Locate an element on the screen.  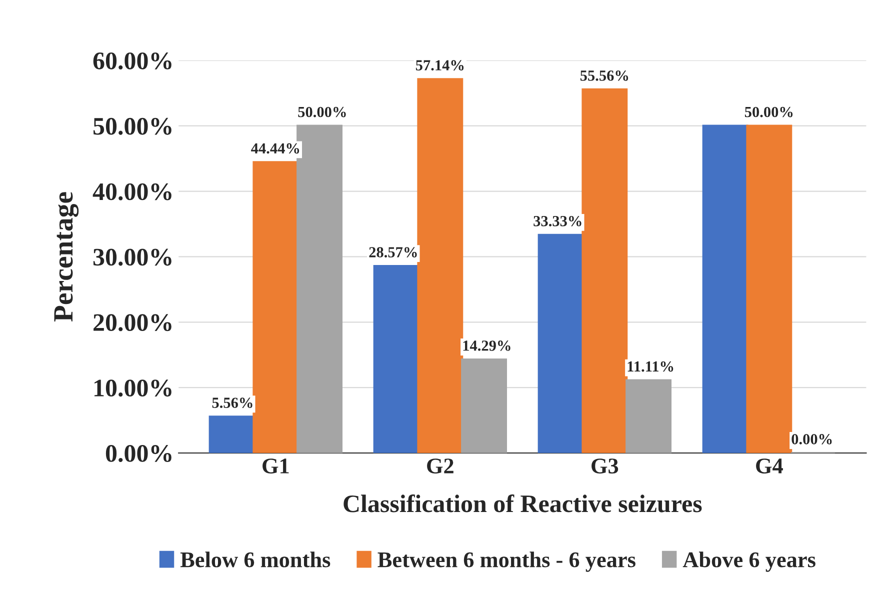
y-tick-label: 10.00% is located at coordinates (133, 388).